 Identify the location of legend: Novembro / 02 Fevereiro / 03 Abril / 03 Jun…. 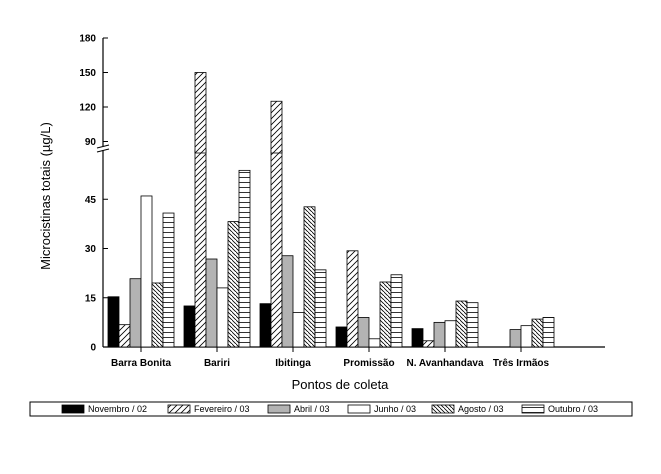
(331, 409).